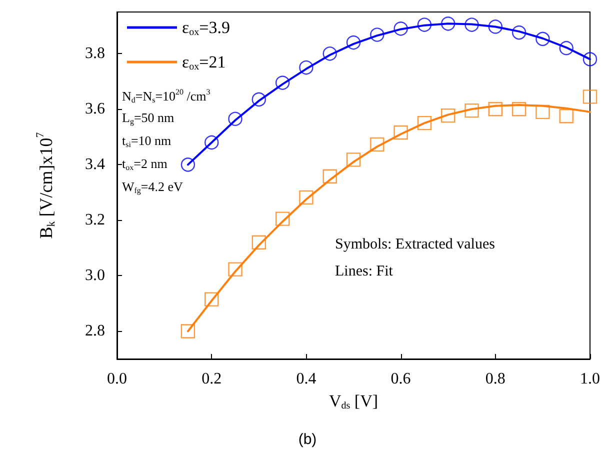 This screenshot has height=459, width=615. Describe the element at coordinates (95, 109) in the screenshot. I see `y-tick-label: 3.6` at that location.